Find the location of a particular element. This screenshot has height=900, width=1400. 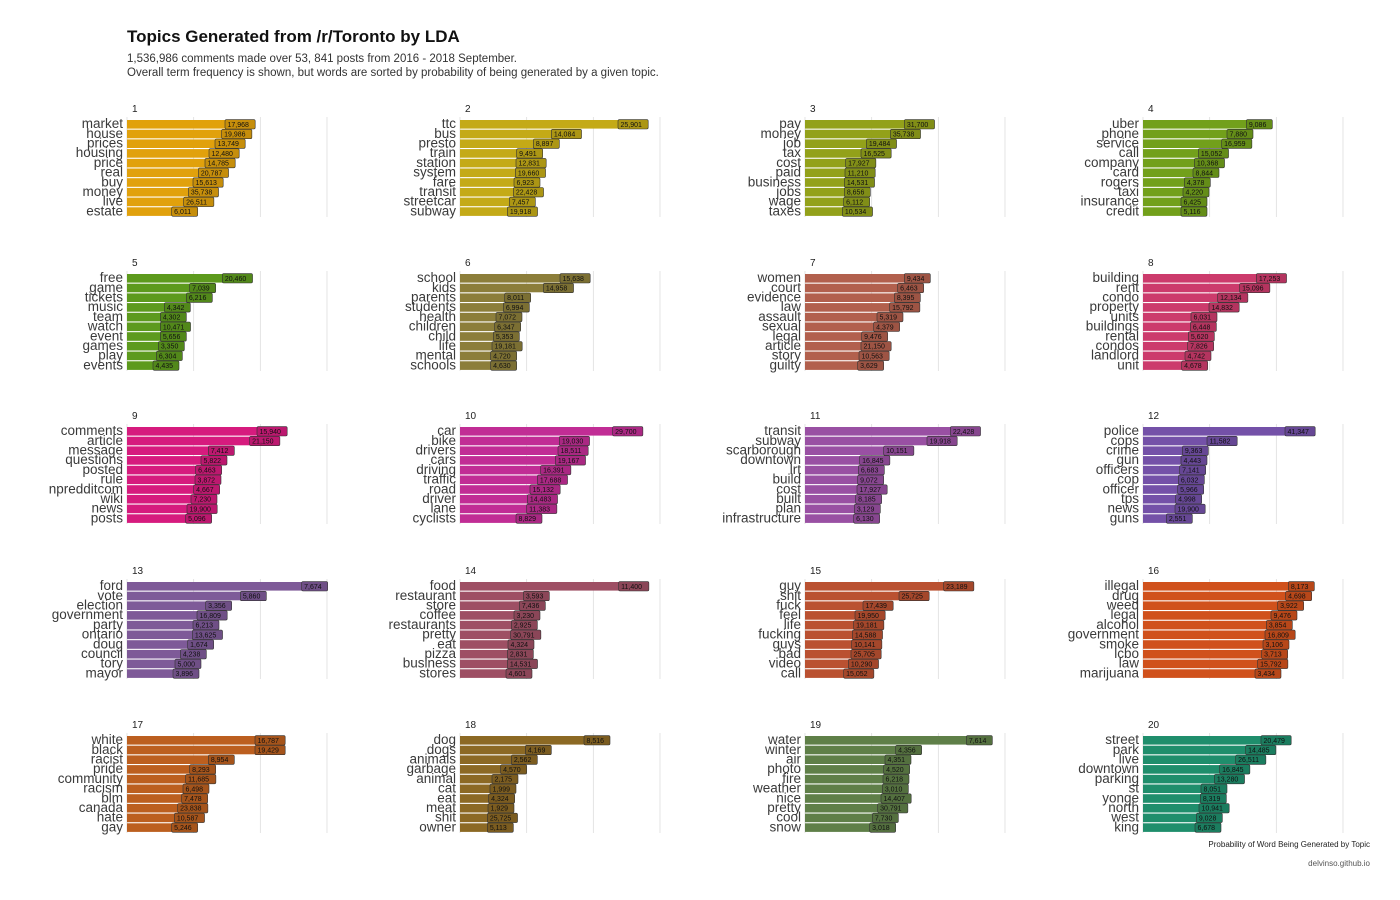

frequency-label: 3,922 is located at coordinates (1289, 606).